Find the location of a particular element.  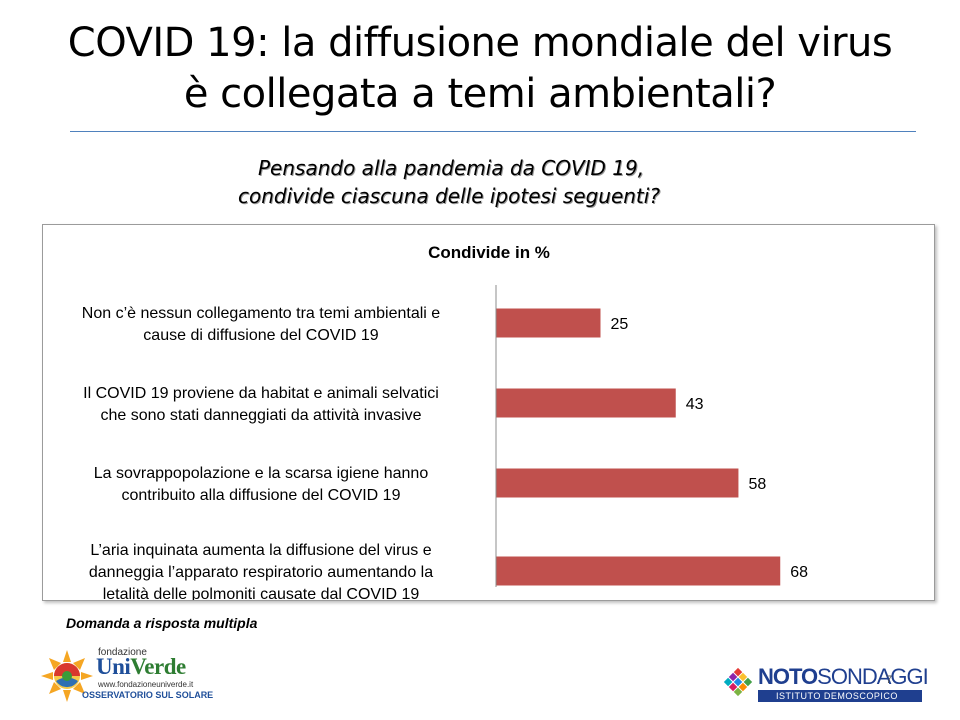

title-divider is located at coordinates (493, 131).